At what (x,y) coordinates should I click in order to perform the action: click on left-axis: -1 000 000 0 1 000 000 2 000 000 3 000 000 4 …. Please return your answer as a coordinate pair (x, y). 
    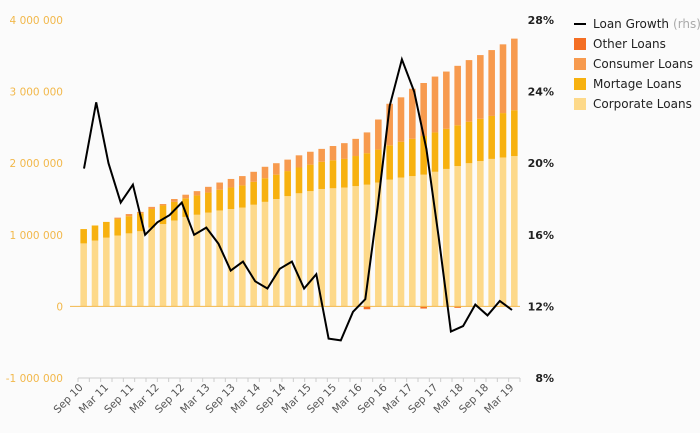
    Looking at the image, I should click on (34, 200).